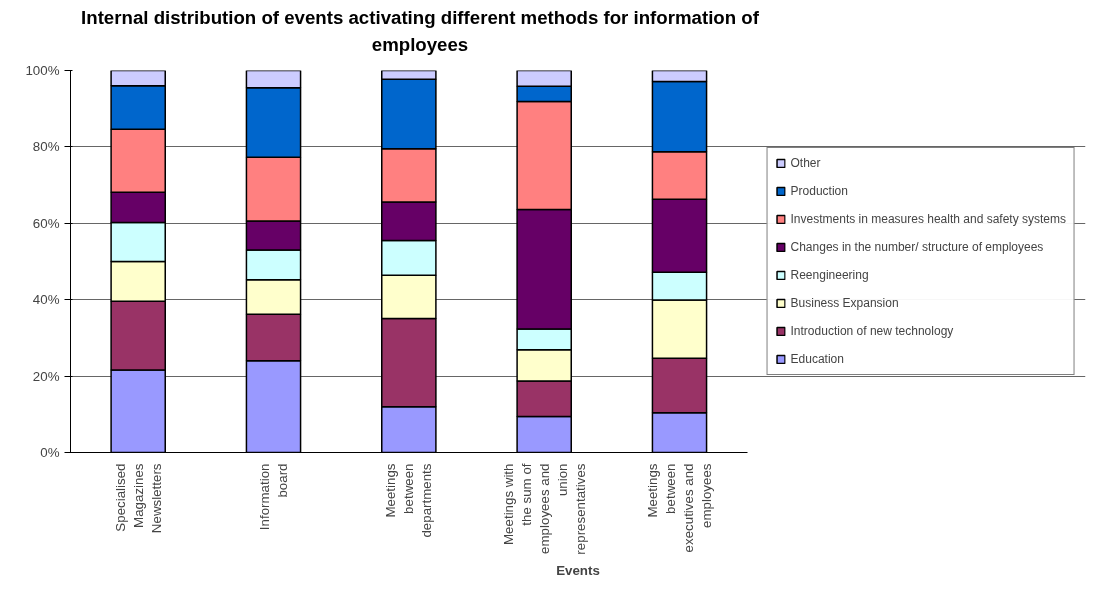 Image resolution: width=1101 pixels, height=590 pixels. Describe the element at coordinates (138, 498) in the screenshot. I see `x-tick-label: Specialised Magazines Newsletters` at that location.